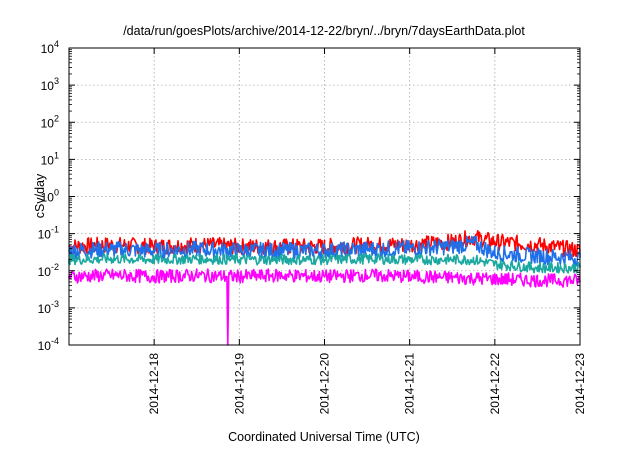  I want to click on x-tick-label: 2014-12-21, so click(410, 384).